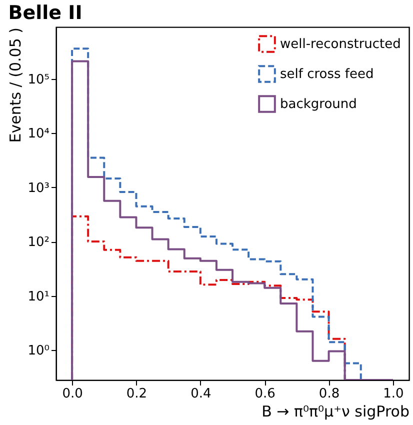  What do you see at coordinates (72, 394) in the screenshot?
I see `x-tick-label: 0.0` at bounding box center [72, 394].